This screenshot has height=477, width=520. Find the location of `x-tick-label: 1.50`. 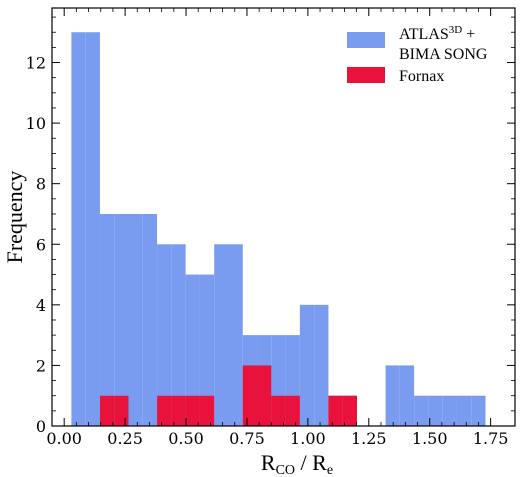

x-tick-label: 1.50 is located at coordinates (430, 438).